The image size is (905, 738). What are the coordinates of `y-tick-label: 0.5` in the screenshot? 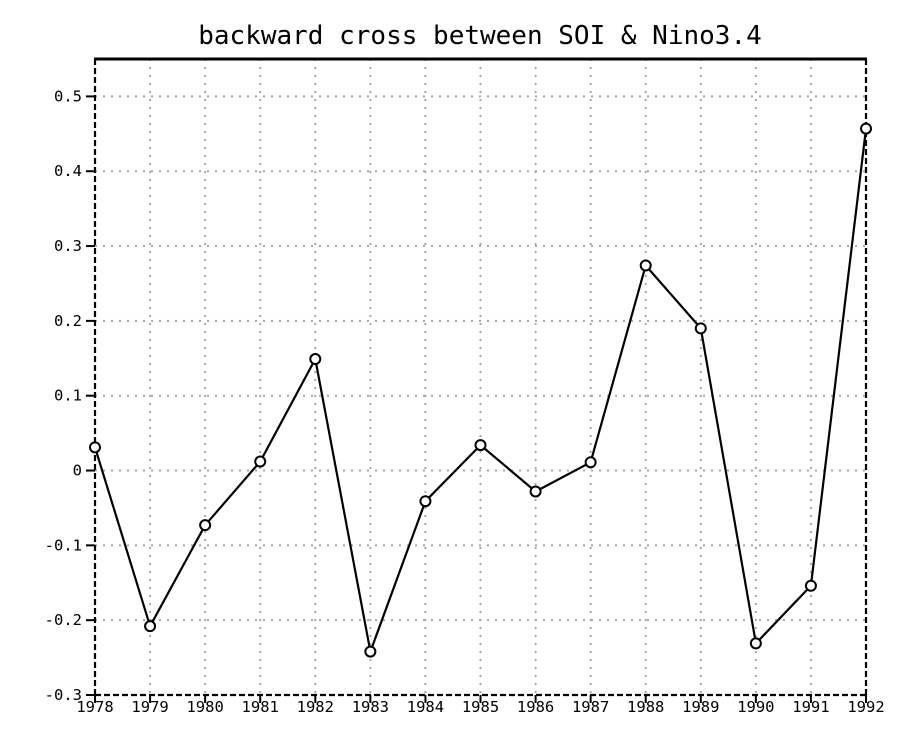 It's located at (68, 96).